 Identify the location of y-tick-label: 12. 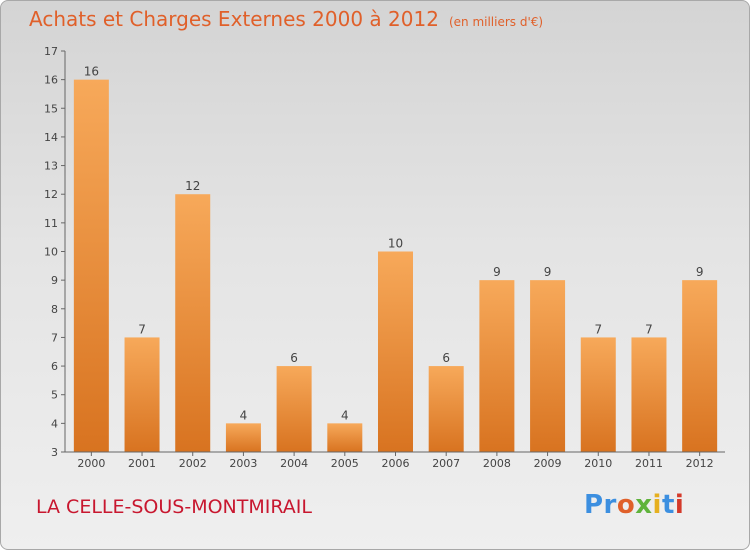
(51, 194).